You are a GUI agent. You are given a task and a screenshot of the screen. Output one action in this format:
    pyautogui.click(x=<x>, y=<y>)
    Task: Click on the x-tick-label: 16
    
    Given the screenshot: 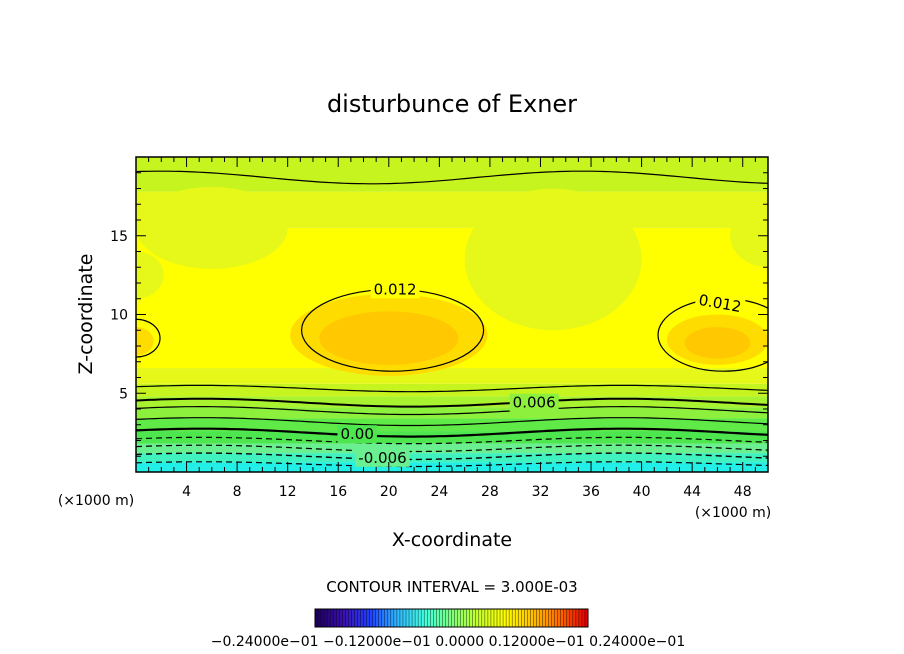 What is the action you would take?
    pyautogui.click(x=338, y=492)
    